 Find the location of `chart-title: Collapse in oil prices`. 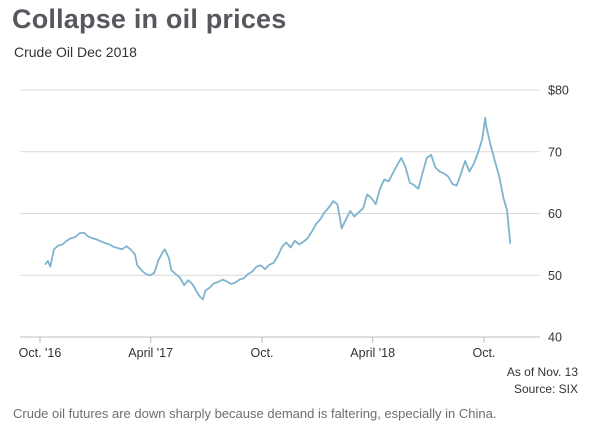

chart-title: Collapse in oil prices is located at coordinates (149, 19).